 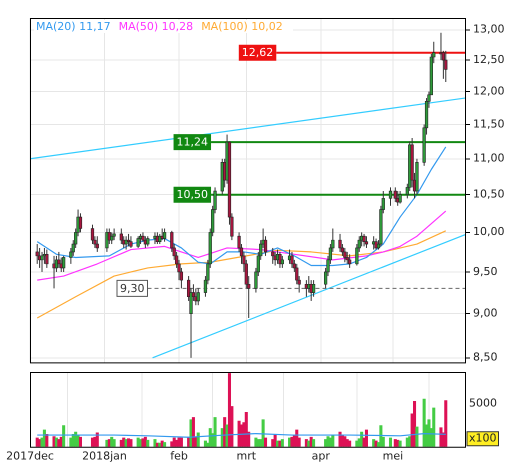 What do you see at coordinates (192, 141) in the screenshot?
I see `ref-line-label: 11,24` at bounding box center [192, 141].